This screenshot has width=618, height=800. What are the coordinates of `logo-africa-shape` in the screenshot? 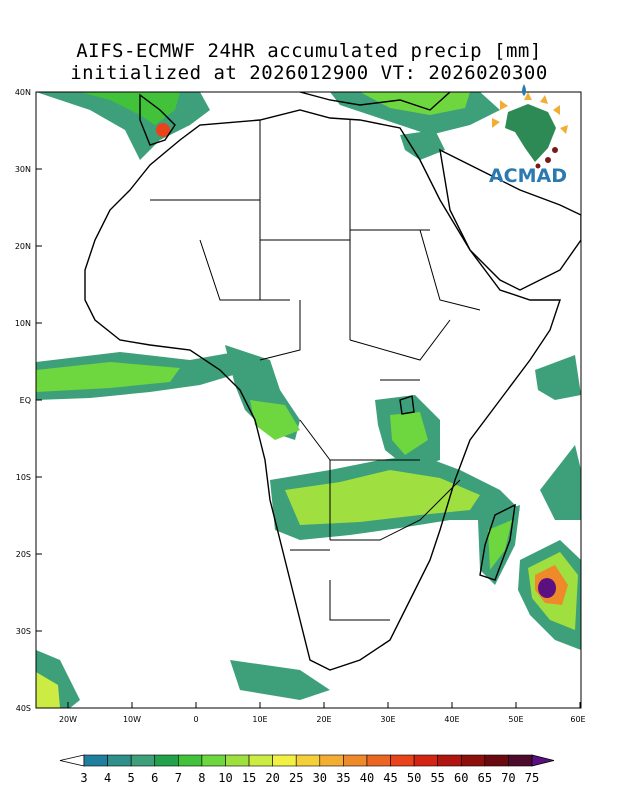 It's located at (530, 133).